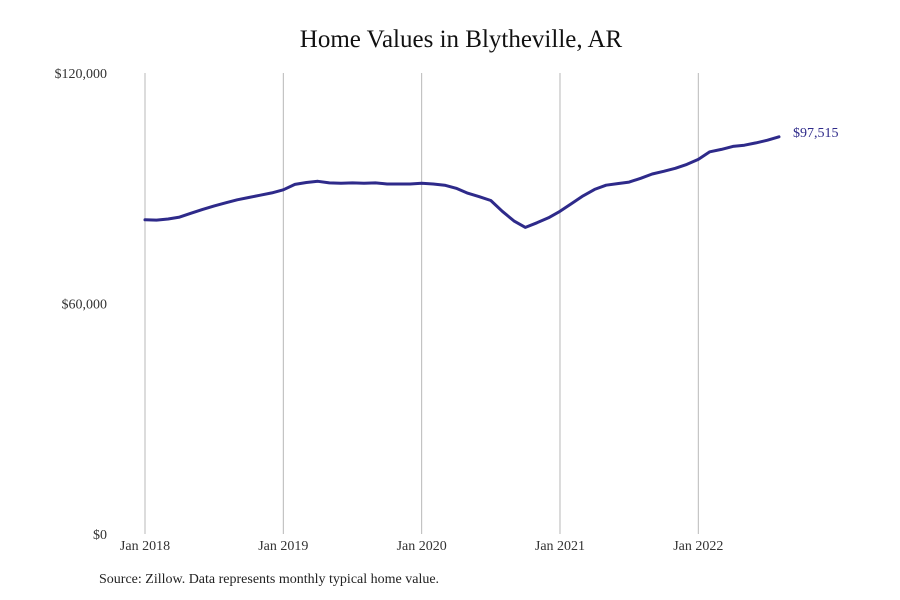 This screenshot has width=900, height=600. Describe the element at coordinates (283, 546) in the screenshot. I see `x-tick-label: Jan 2019` at that location.